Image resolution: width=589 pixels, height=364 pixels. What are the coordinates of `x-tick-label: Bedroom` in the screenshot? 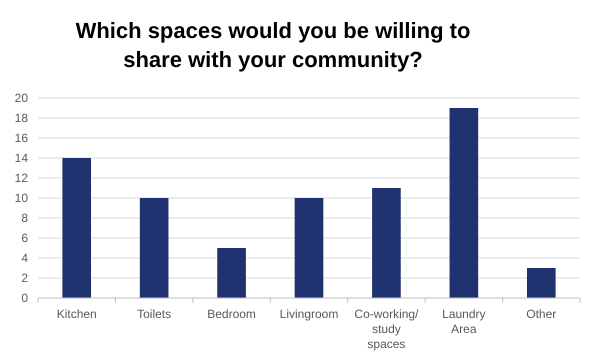 It's located at (231, 314).